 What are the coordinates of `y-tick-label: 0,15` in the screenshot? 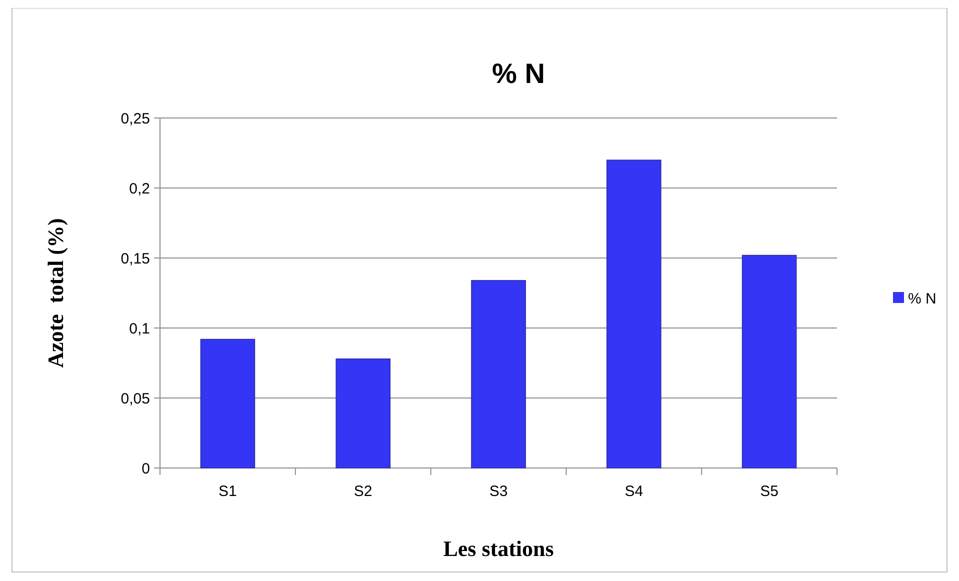 It's located at (135, 259).